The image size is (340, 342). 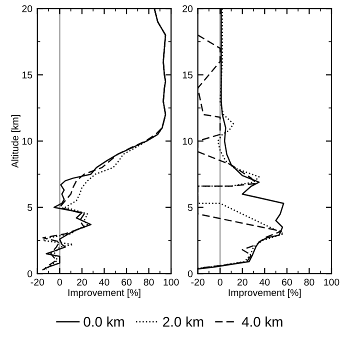 What do you see at coordinates (15, 141) in the screenshot?
I see `y-axis-title: Altitude [km]` at bounding box center [15, 141].